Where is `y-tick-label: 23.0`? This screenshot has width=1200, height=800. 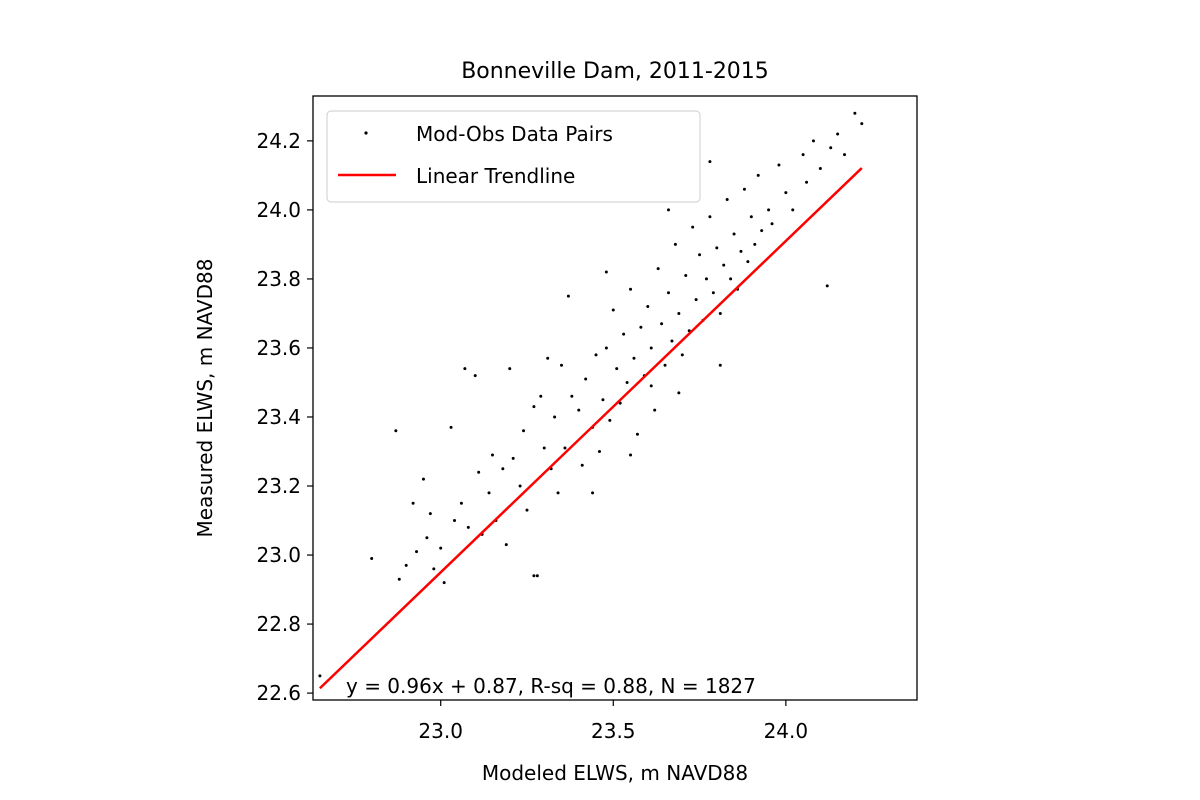
y-tick-label: 23.0 is located at coordinates (278, 555).